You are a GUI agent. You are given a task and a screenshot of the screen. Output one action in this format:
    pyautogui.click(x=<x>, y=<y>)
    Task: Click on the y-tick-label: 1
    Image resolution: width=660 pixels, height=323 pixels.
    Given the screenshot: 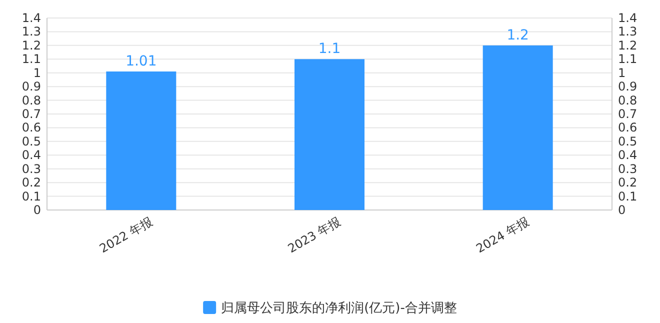 What is the action you would take?
    pyautogui.click(x=37, y=73)
    